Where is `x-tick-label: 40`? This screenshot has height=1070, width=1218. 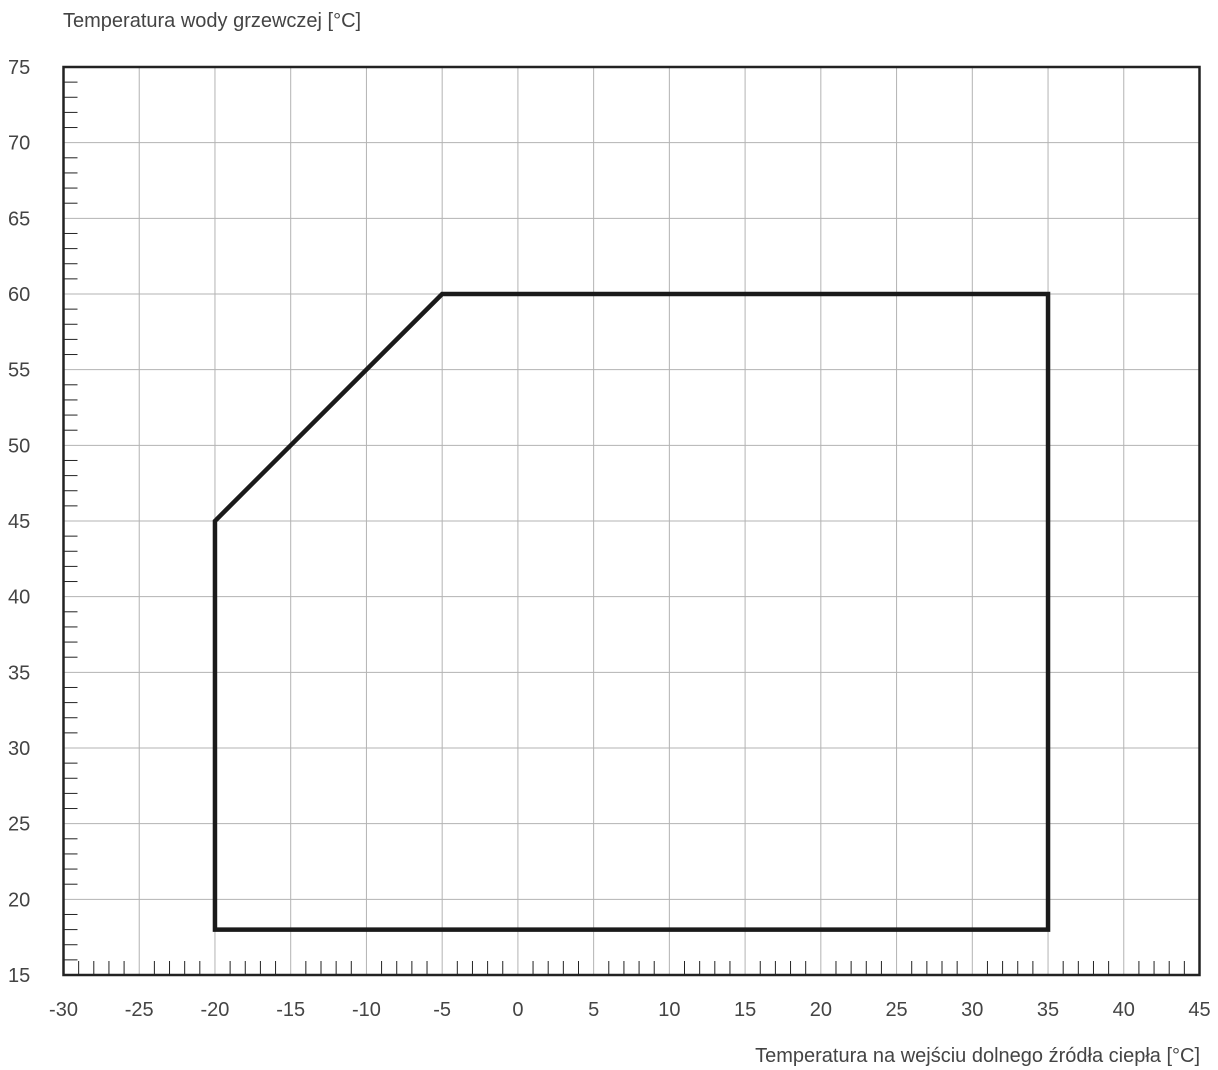 x-tick-label: 40 is located at coordinates (1124, 1010).